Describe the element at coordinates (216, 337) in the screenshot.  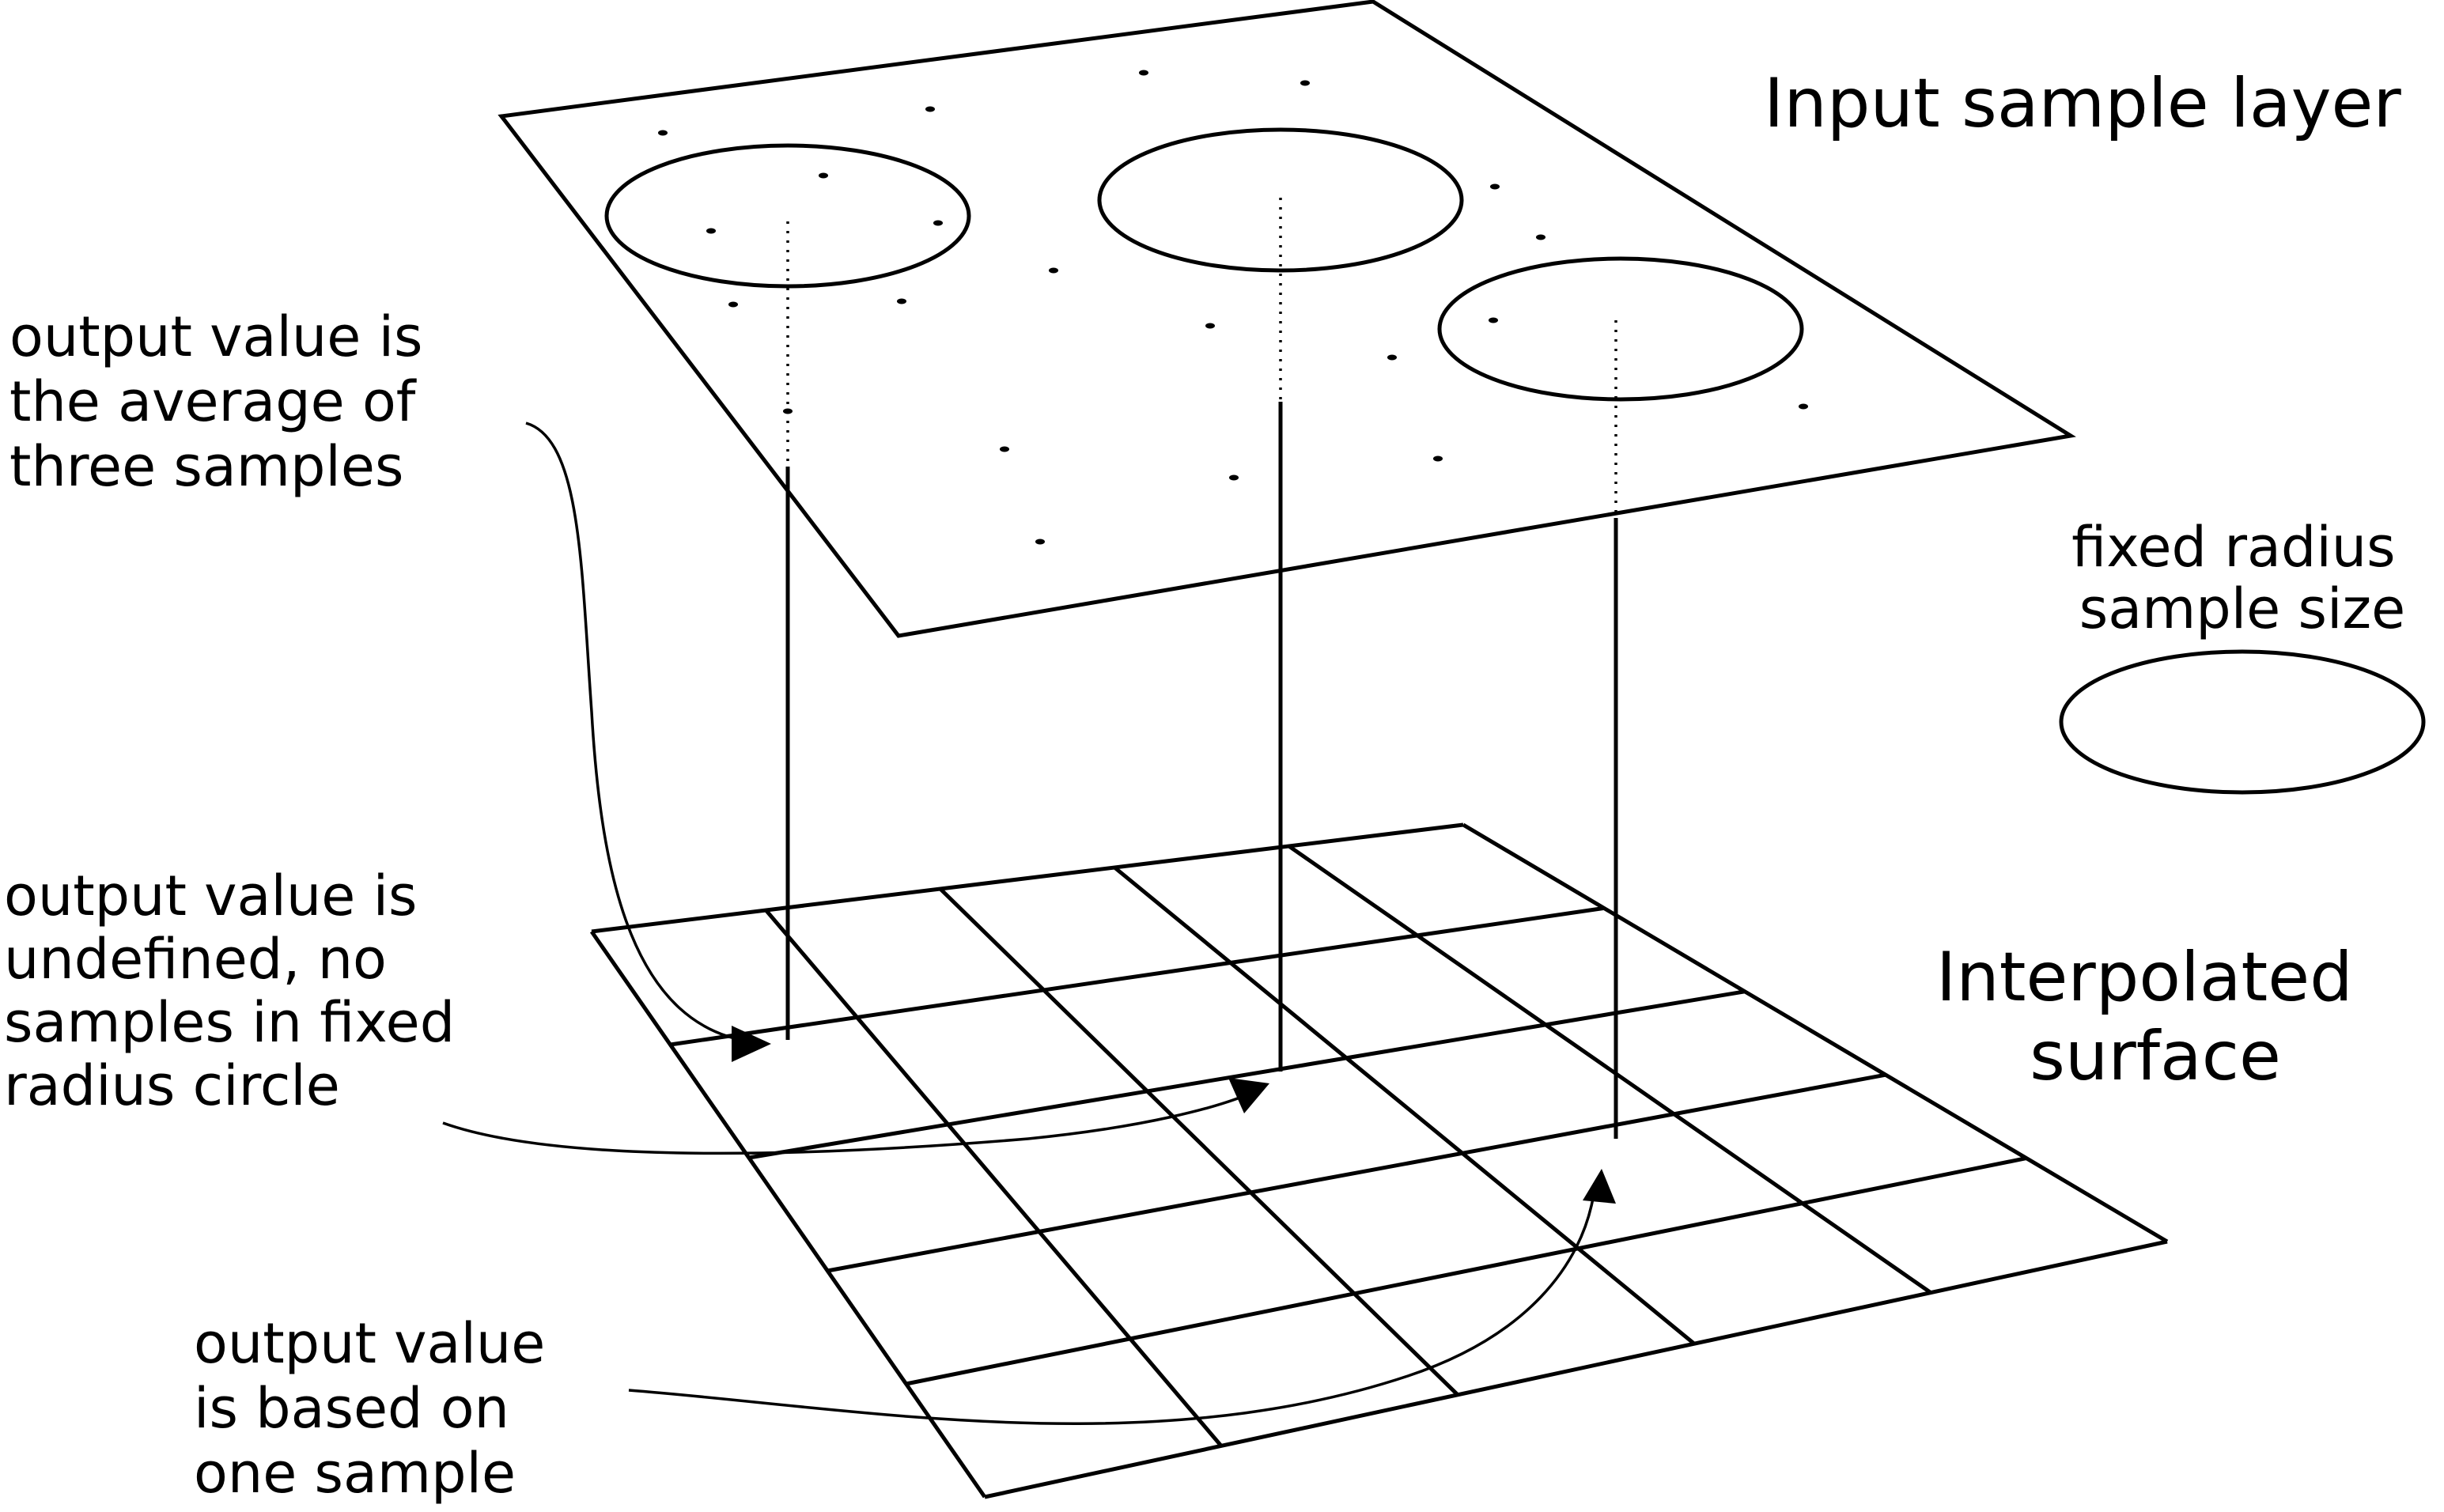
I see `average-of-three-line-1: output value is` at that location.